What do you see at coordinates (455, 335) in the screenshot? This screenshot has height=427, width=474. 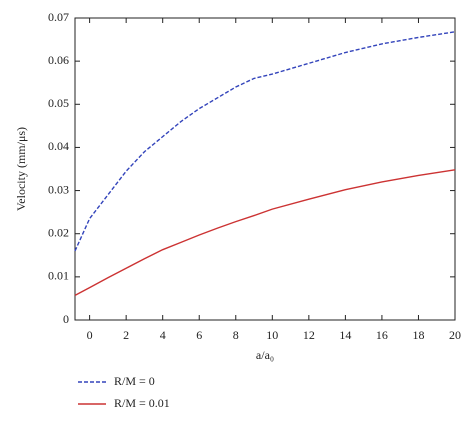 I see `x-tick-label: 20` at bounding box center [455, 335].